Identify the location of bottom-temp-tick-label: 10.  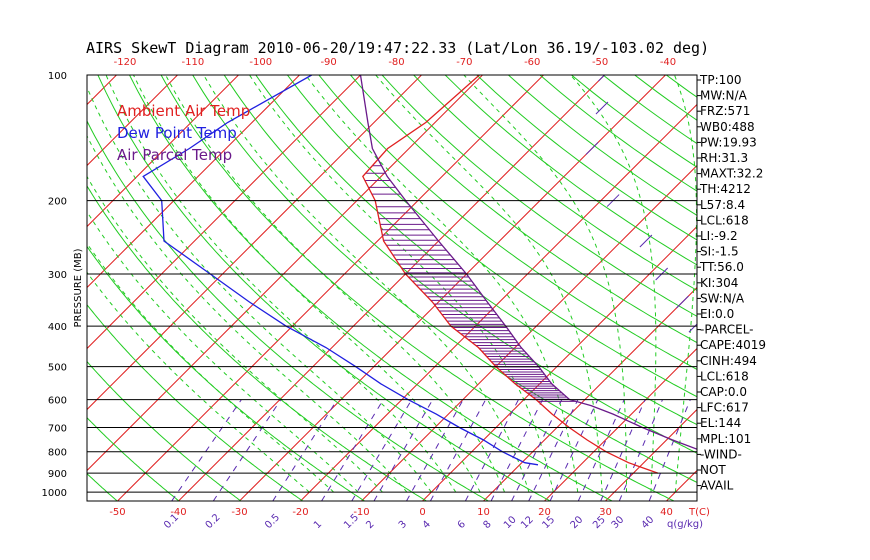
(483, 512).